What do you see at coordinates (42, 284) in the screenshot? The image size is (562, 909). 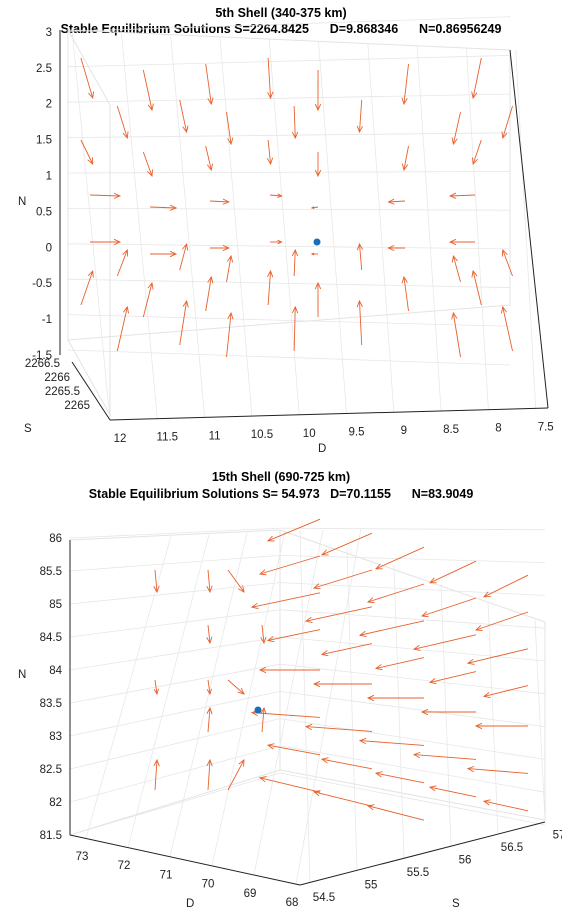 I see `chart1-z-tick-label: -0.5` at bounding box center [42, 284].